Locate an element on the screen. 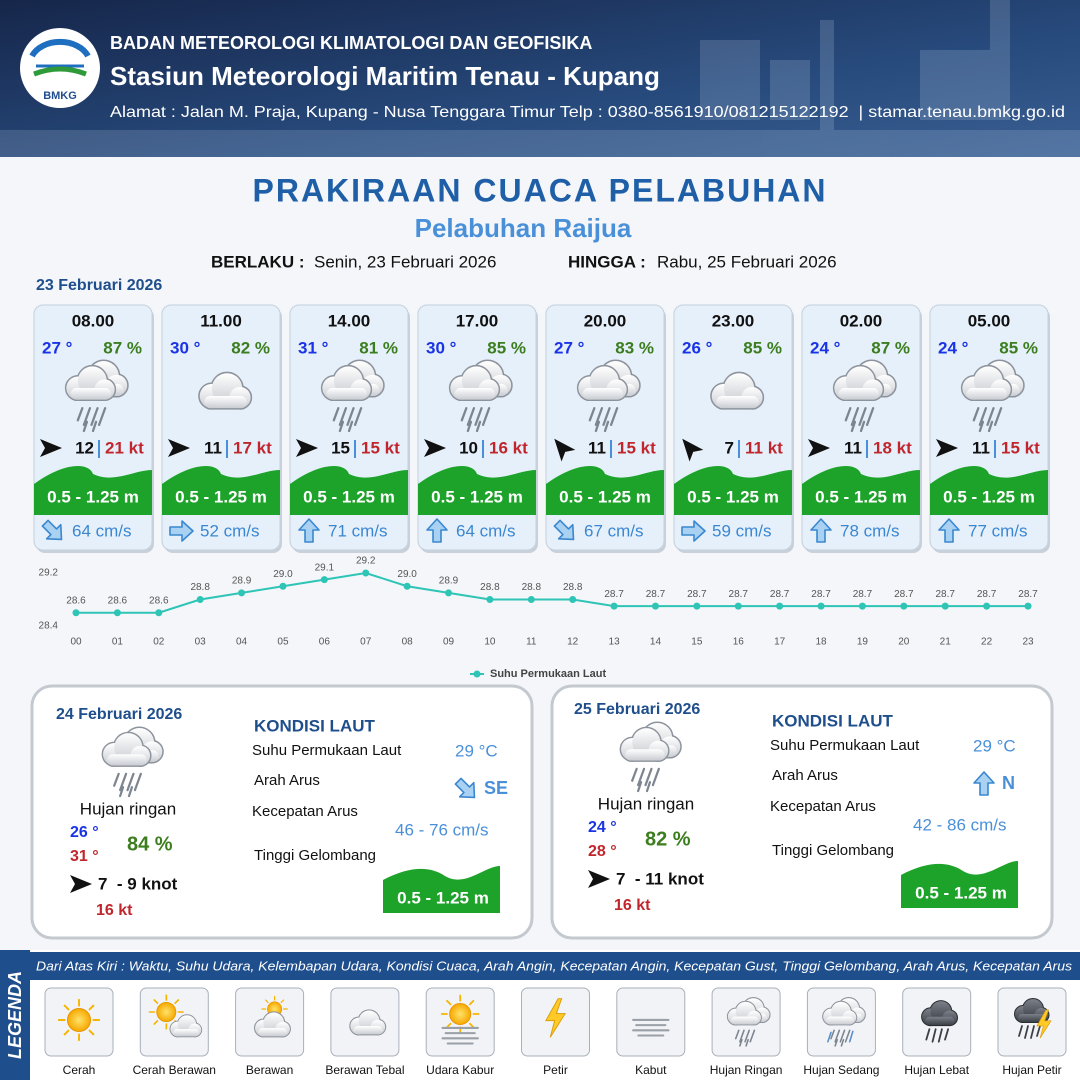  x-tick-label: 20 is located at coordinates (904, 642).